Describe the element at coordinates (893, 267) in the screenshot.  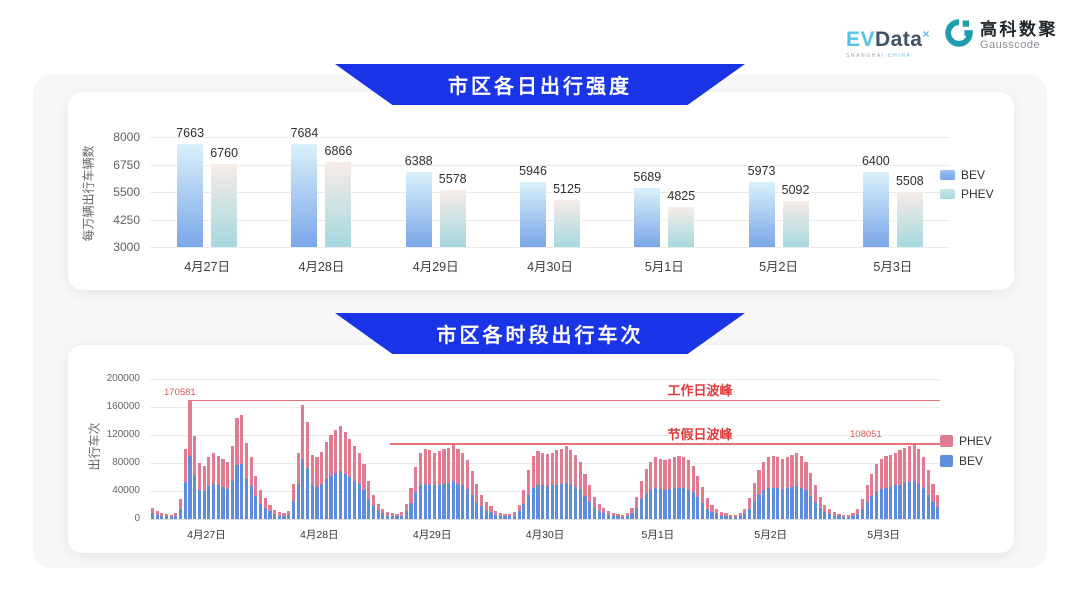
I see `x-axis-label: 5月3日` at that location.